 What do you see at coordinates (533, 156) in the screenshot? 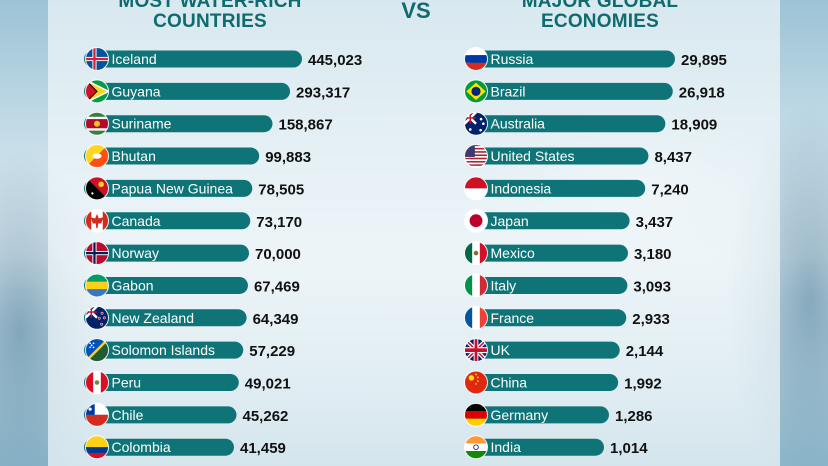
I see `category-label: United States` at bounding box center [533, 156].